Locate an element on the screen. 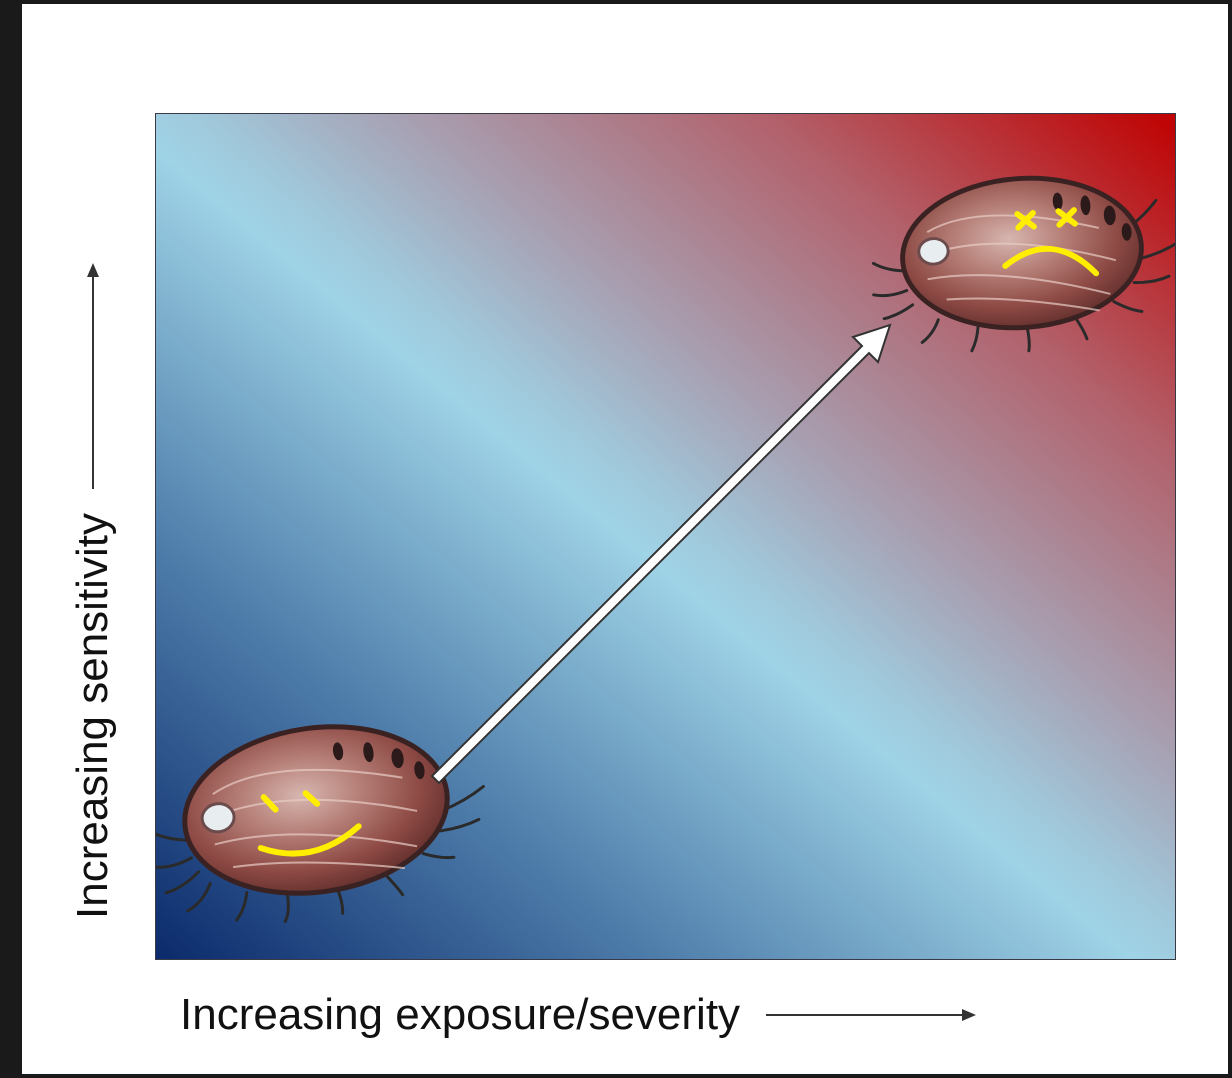 The image size is (1232, 1078). face-x-eye-left is located at coordinates (1025, 220).